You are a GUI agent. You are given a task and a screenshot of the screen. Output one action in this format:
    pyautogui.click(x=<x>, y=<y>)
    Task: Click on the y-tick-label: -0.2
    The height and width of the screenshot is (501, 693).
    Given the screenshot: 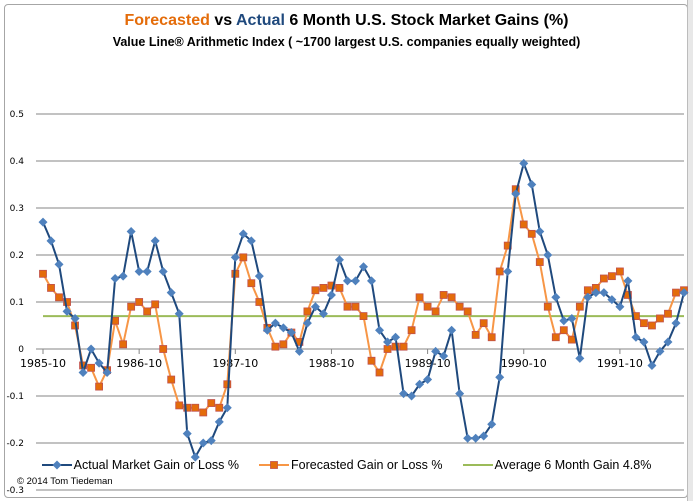 What is the action you would take?
    pyautogui.click(x=15, y=444)
    